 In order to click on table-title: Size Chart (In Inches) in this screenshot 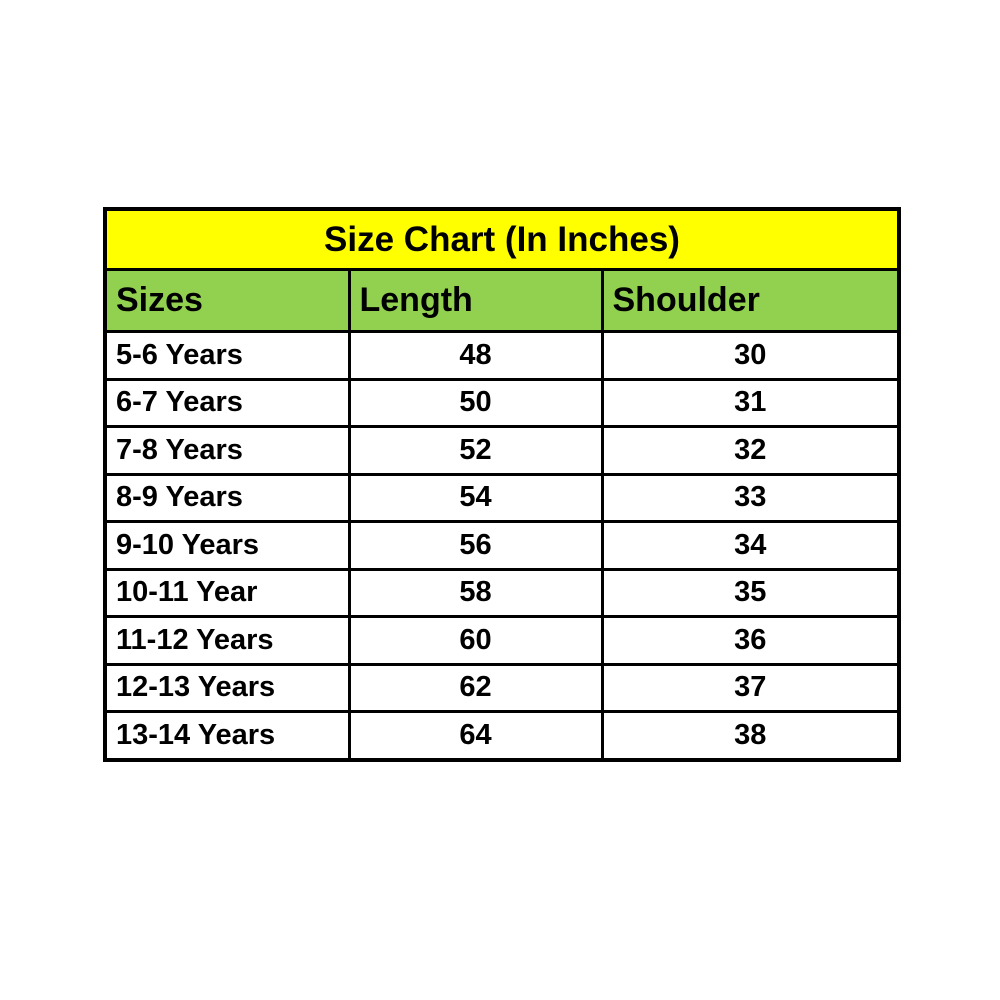, I will do `click(502, 239)`.